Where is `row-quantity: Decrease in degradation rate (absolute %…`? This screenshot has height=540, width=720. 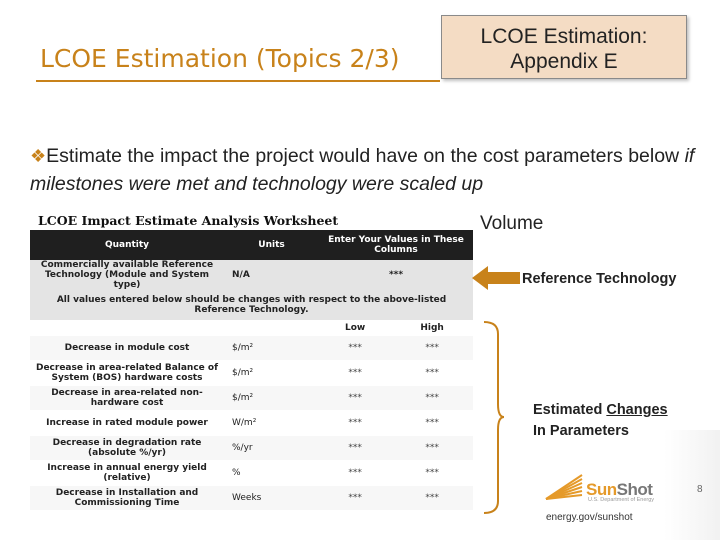 row-quantity: Decrease in degradation rate (absolute %… is located at coordinates (127, 448).